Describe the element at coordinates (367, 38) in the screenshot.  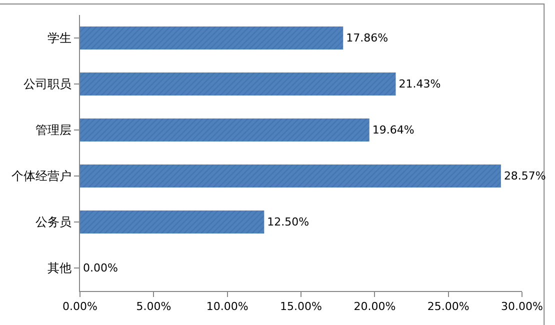
I see `data-label: 17.86%` at that location.